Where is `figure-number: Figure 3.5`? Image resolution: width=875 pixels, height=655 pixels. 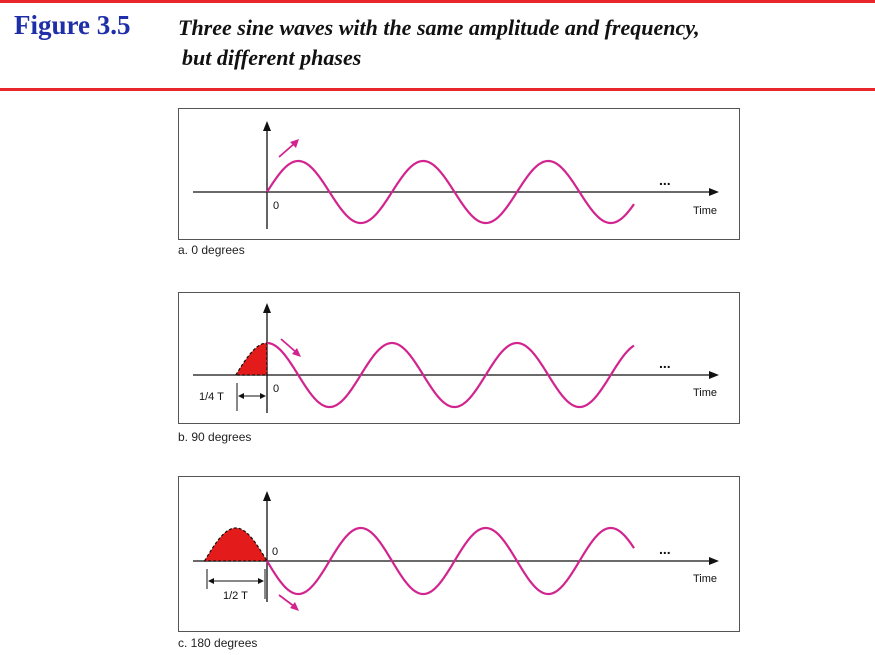
figure-number: Figure 3.5 is located at coordinates (72, 25).